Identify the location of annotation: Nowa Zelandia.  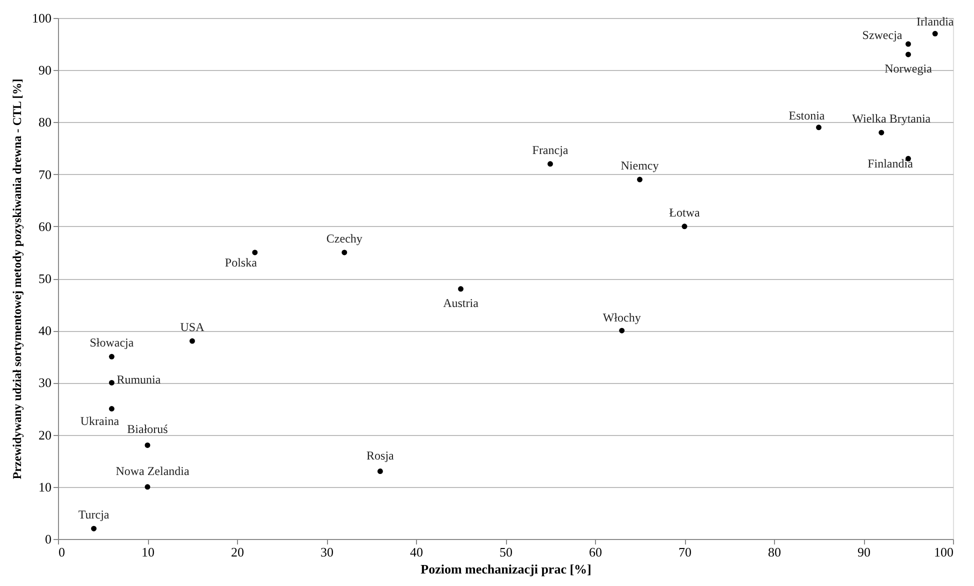
(153, 471).